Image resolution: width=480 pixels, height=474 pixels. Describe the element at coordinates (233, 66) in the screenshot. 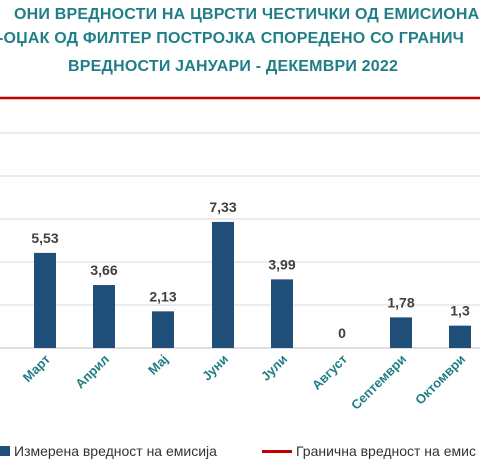

I see `title-line-3: ВРЕДНОСТИ ЈАНУАРИ - ДЕКЕМВРИ 2022` at that location.